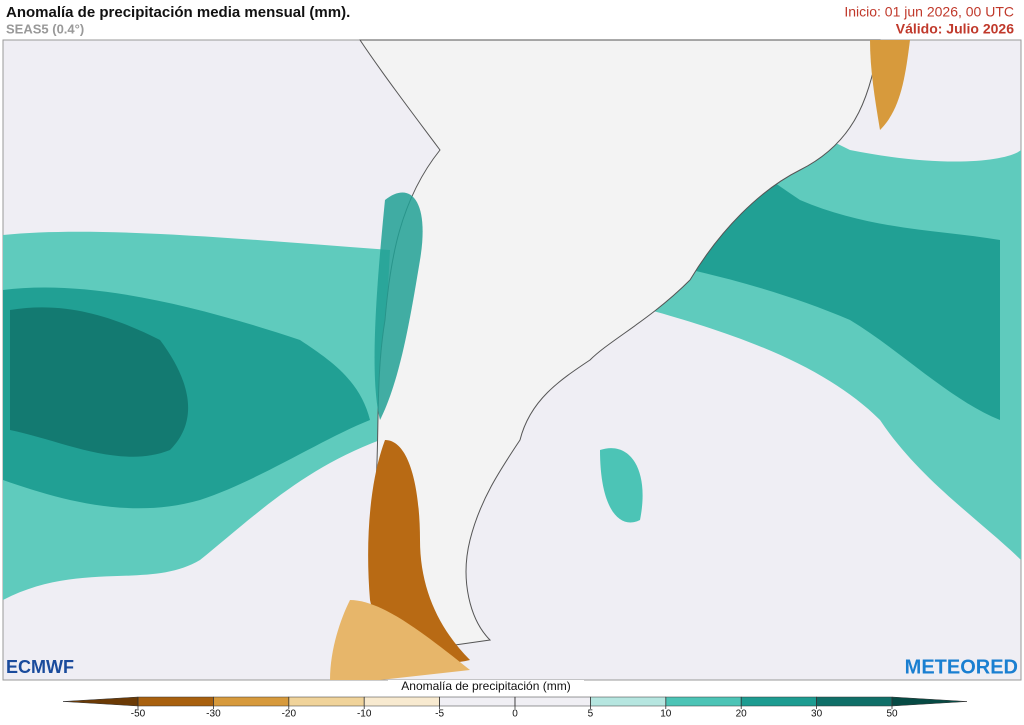 The height and width of the screenshot is (725, 1024). What do you see at coordinates (929, 12) in the screenshot?
I see `init-date: Inicio: 01 jun 2026, 00 UTC` at bounding box center [929, 12].